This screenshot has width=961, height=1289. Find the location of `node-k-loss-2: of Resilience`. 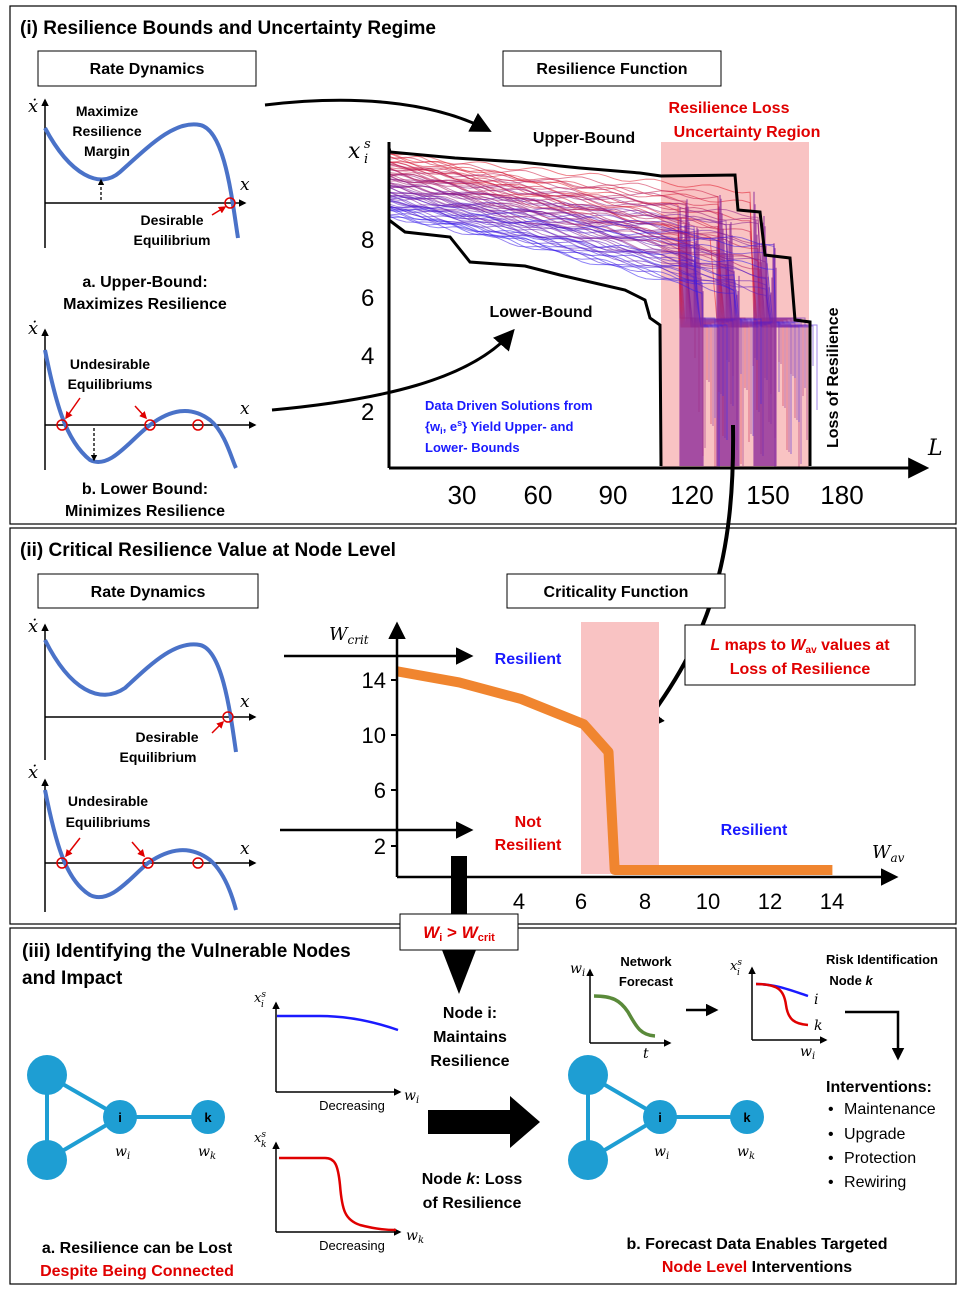

node-k-loss-2: of Resilience is located at coordinates (472, 1203).